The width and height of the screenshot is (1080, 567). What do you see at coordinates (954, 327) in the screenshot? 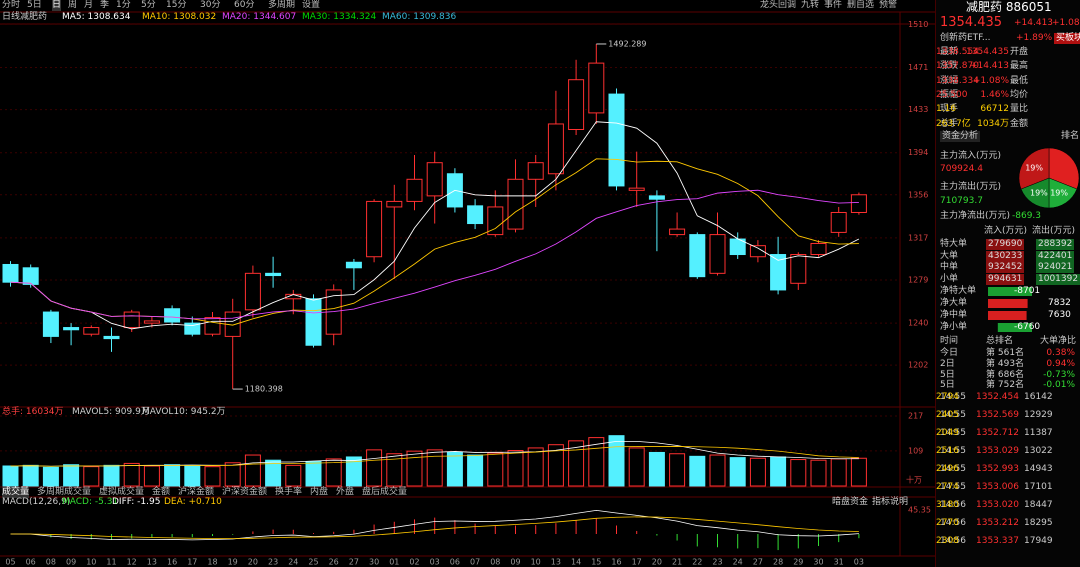
I see `net-flow-label: 净小单` at bounding box center [954, 327].